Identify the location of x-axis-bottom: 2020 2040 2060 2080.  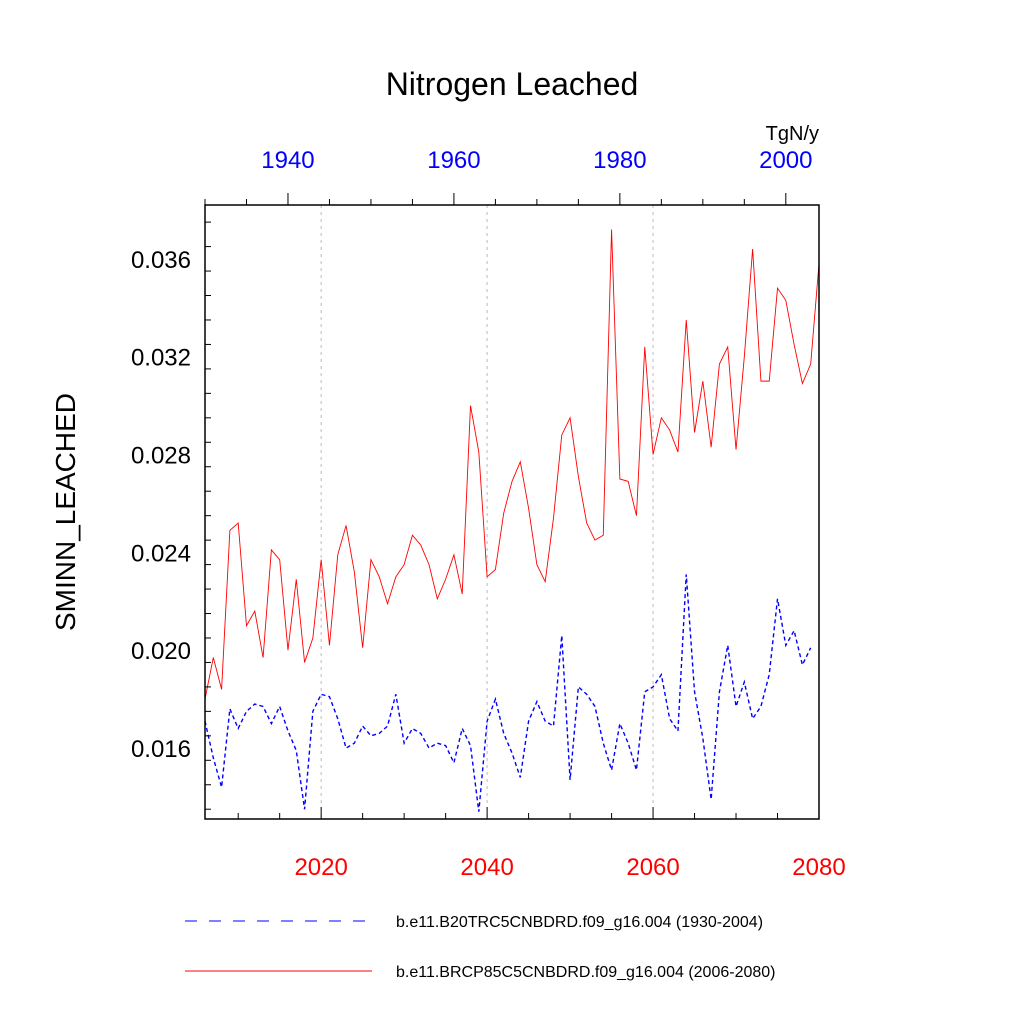
(541, 844).